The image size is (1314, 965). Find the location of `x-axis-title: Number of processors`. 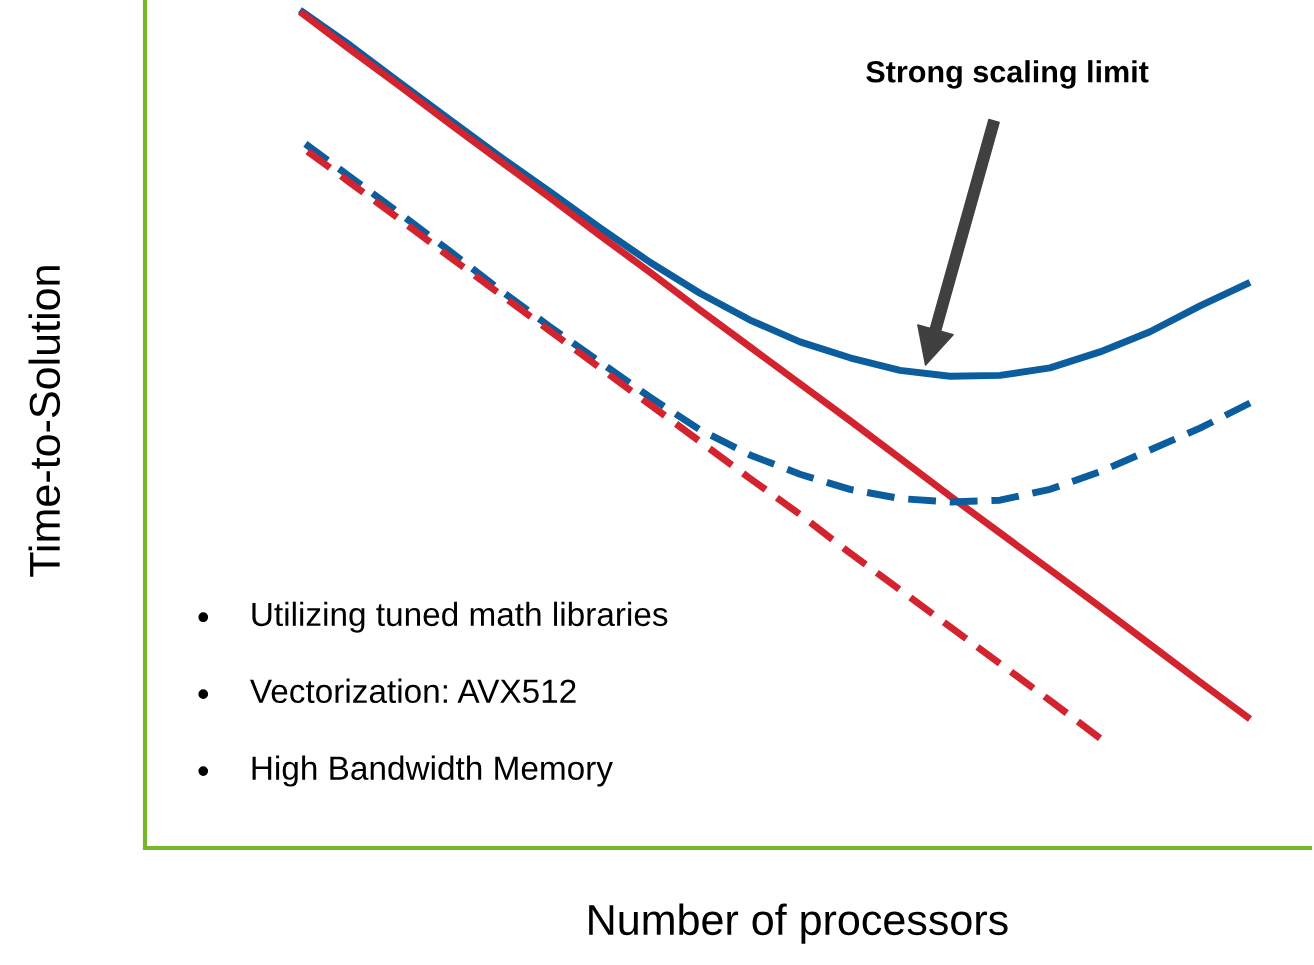

x-axis-title: Number of processors is located at coordinates (798, 923).